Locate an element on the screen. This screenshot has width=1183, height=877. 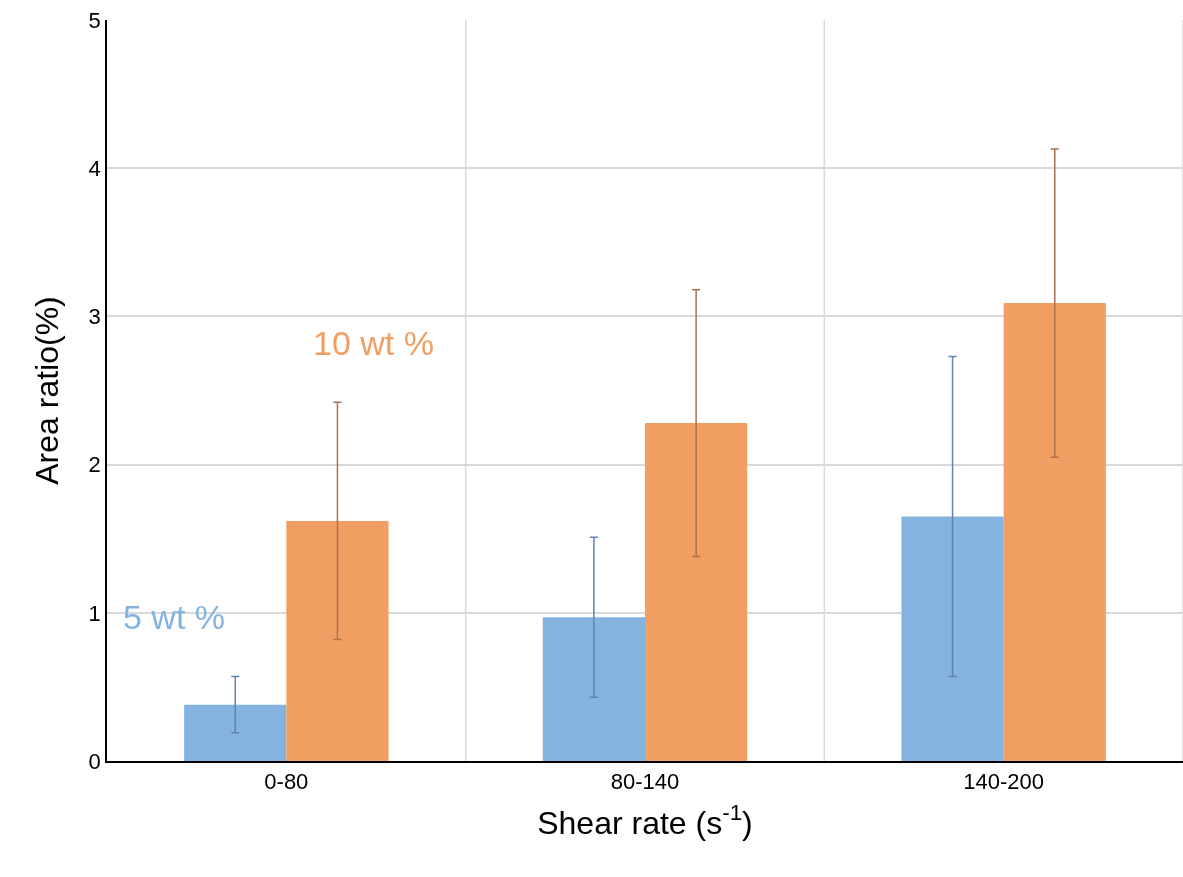
y-tick-label: 1 is located at coordinates (94, 613).